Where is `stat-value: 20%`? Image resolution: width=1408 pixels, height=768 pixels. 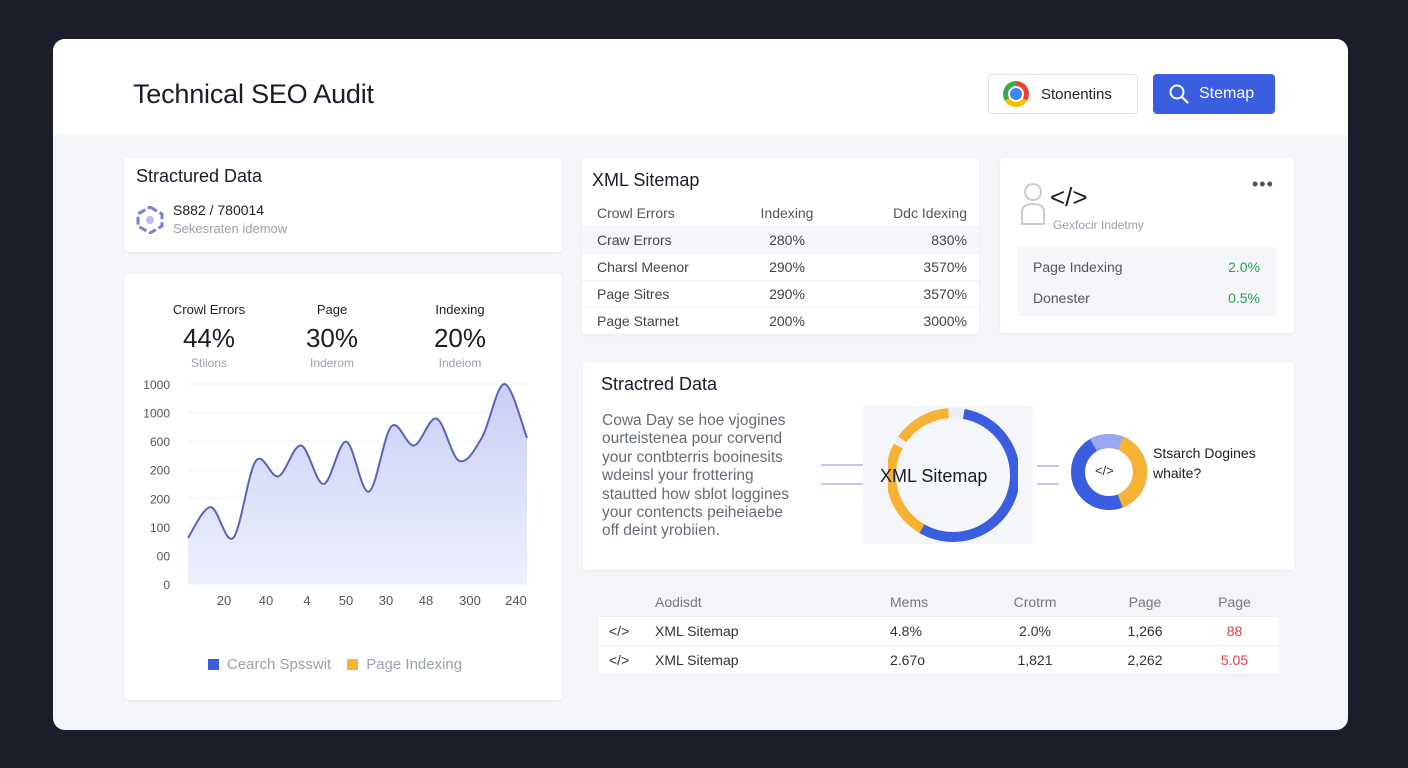 stat-value: 20% is located at coordinates (460, 338).